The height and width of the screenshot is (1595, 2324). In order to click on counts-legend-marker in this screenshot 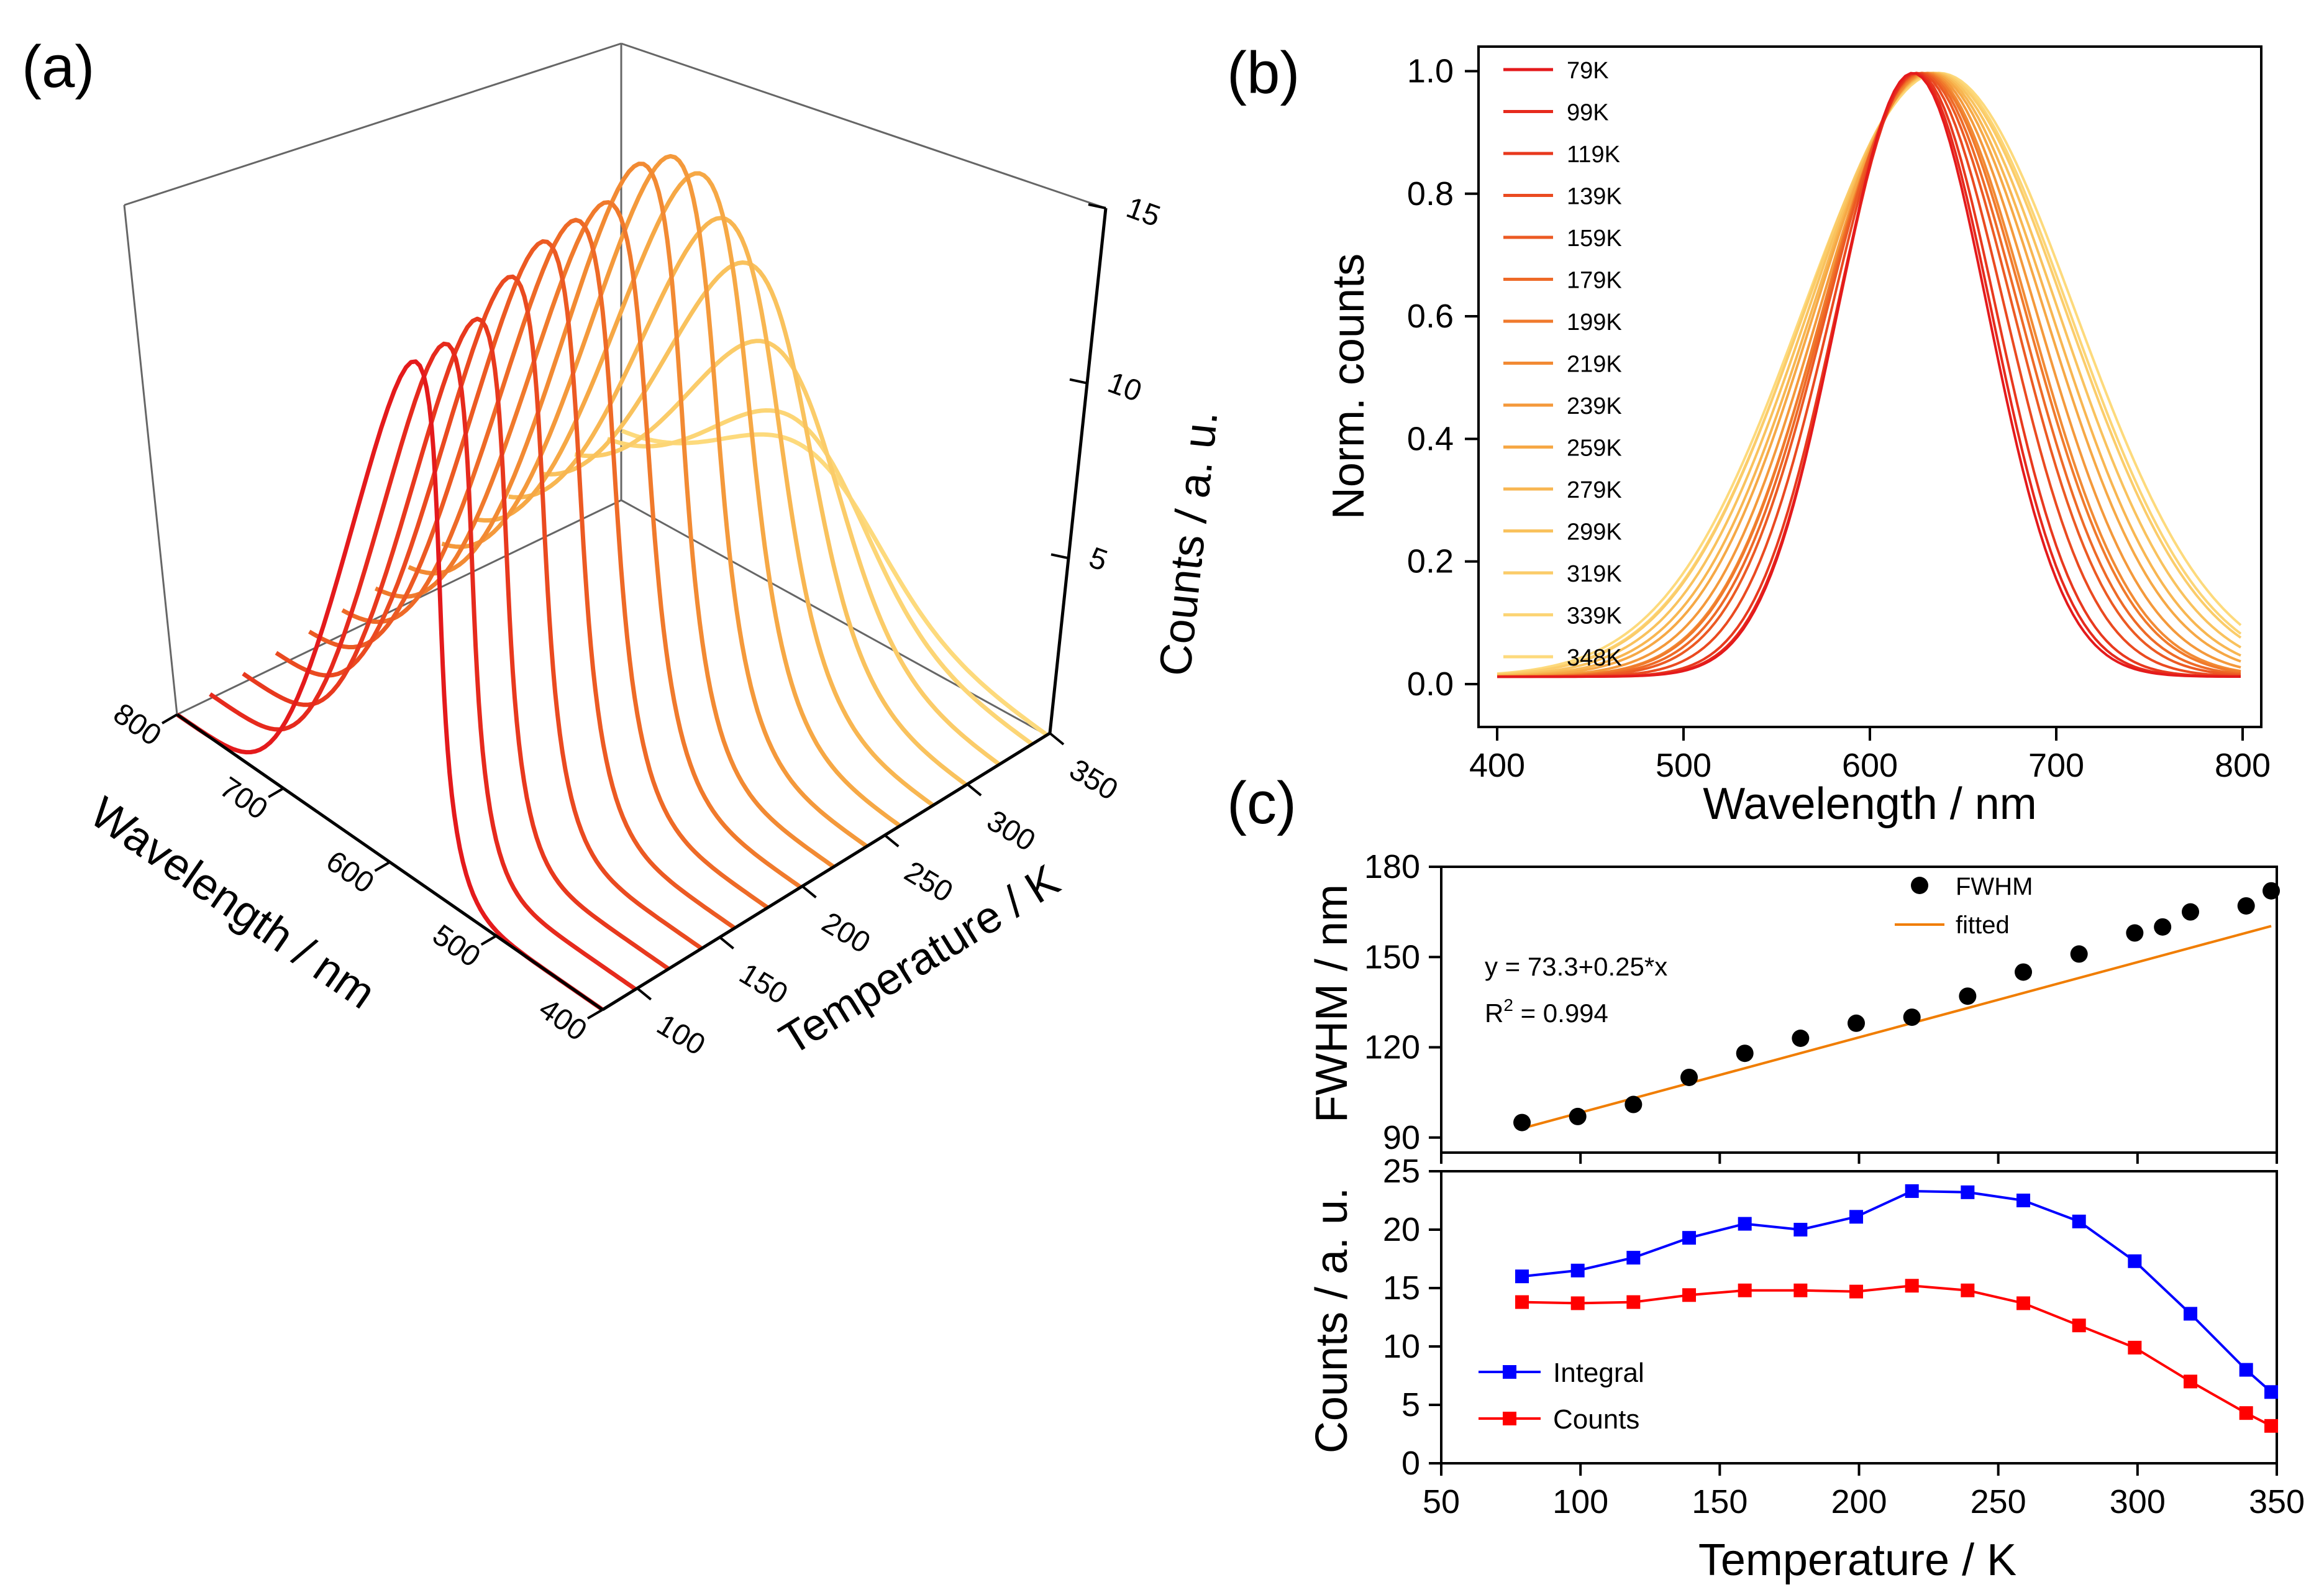, I will do `click(1509, 1418)`.